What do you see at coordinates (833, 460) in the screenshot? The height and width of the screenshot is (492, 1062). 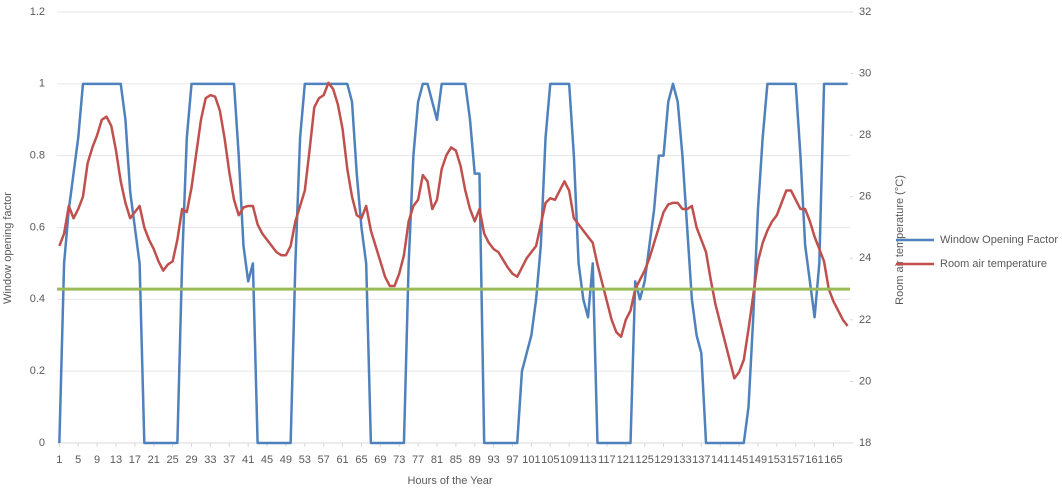 I see `x-tick-label: 165` at bounding box center [833, 460].